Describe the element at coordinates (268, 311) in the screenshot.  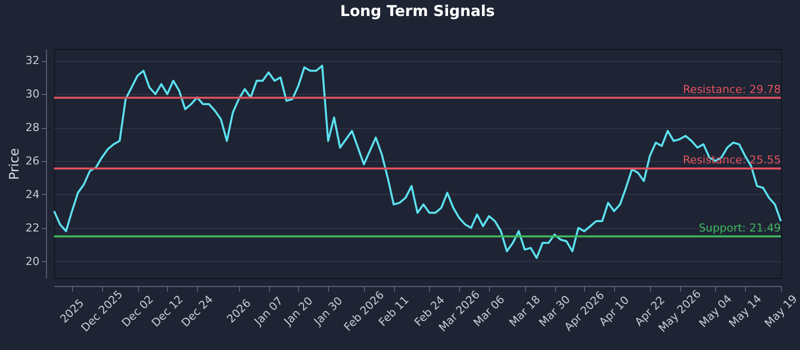
I see `x-tick-label: Jan 07` at that location.